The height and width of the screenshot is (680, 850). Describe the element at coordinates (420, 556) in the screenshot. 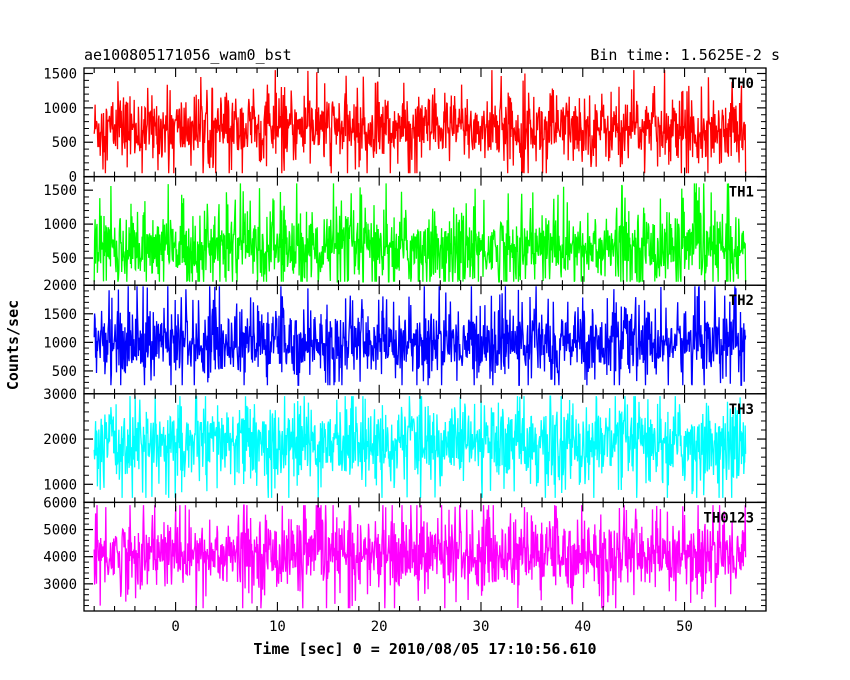

I see `series-trace-th0123` at that location.